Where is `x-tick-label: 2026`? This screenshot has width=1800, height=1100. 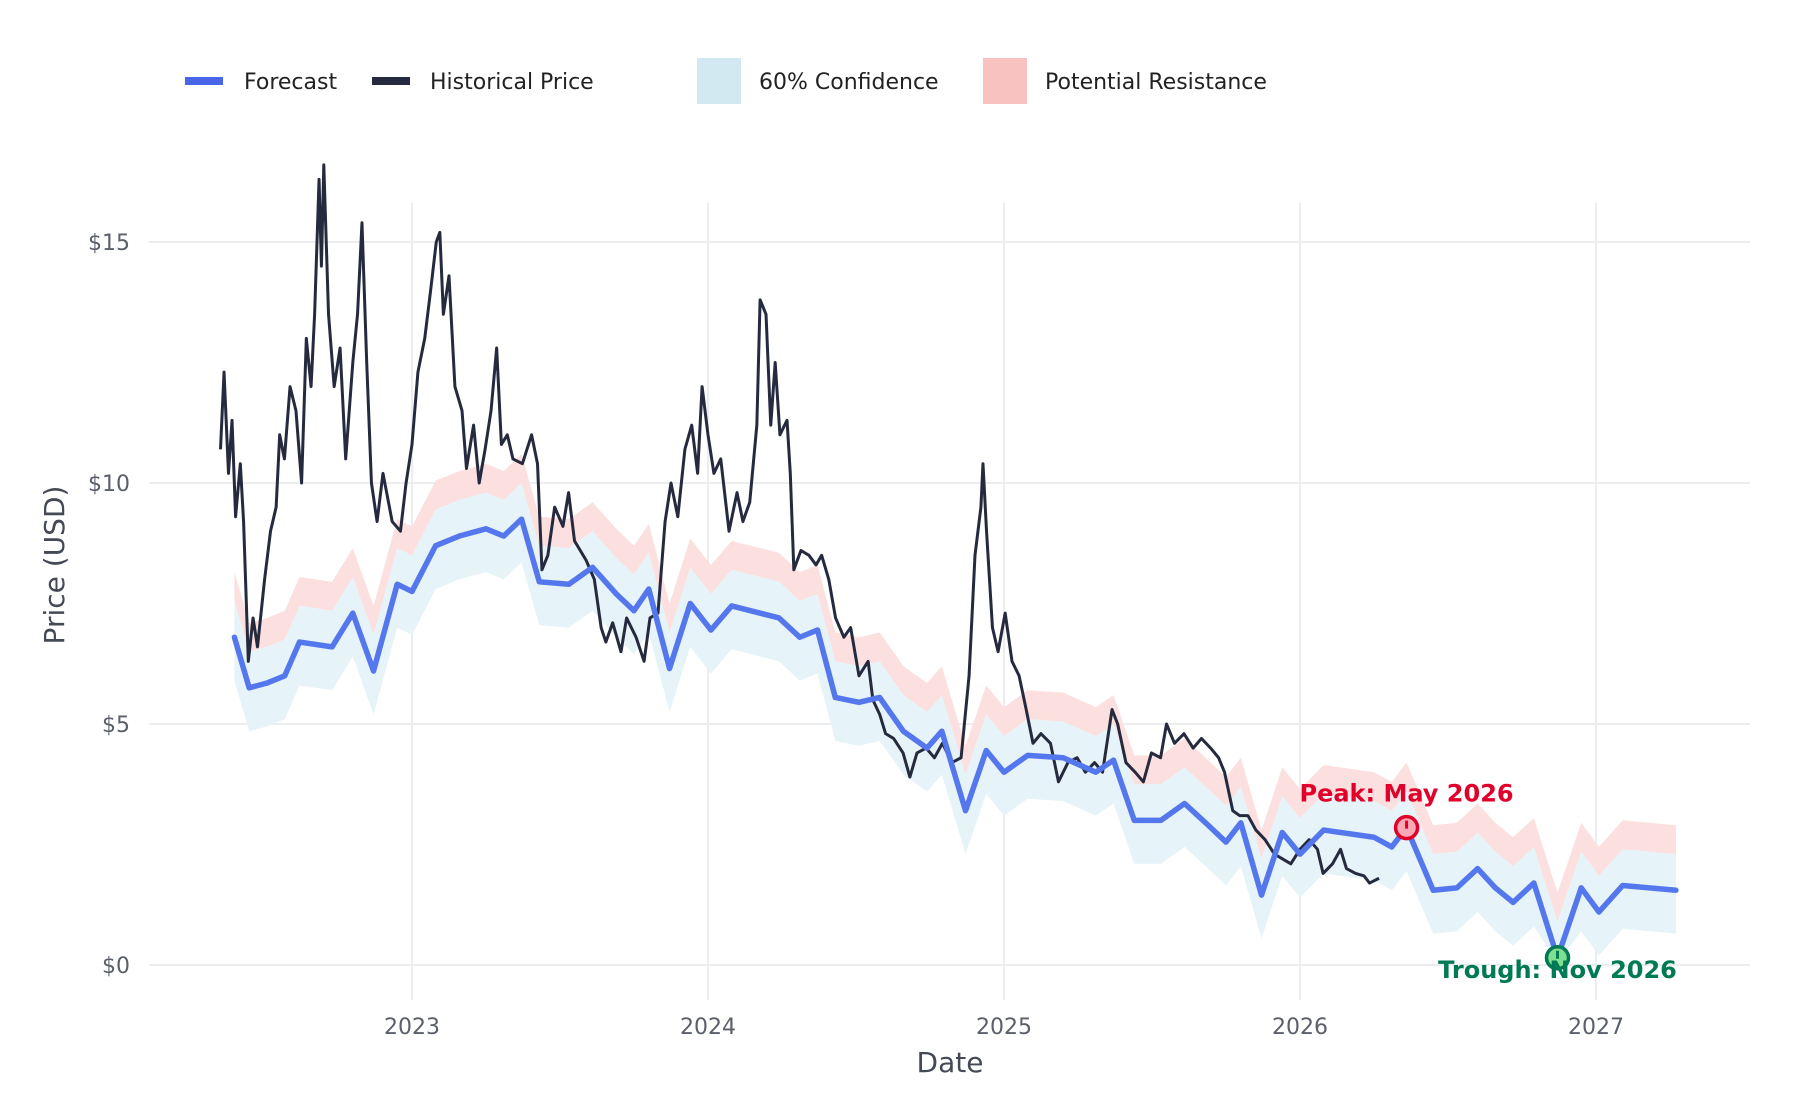 x-tick-label: 2026 is located at coordinates (1300, 1027).